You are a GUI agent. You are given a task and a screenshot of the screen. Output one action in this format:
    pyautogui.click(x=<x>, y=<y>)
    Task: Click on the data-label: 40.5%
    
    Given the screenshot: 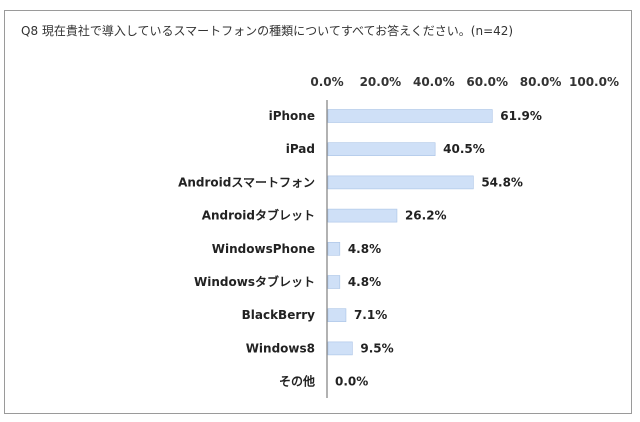 What is the action you would take?
    pyautogui.click(x=464, y=149)
    